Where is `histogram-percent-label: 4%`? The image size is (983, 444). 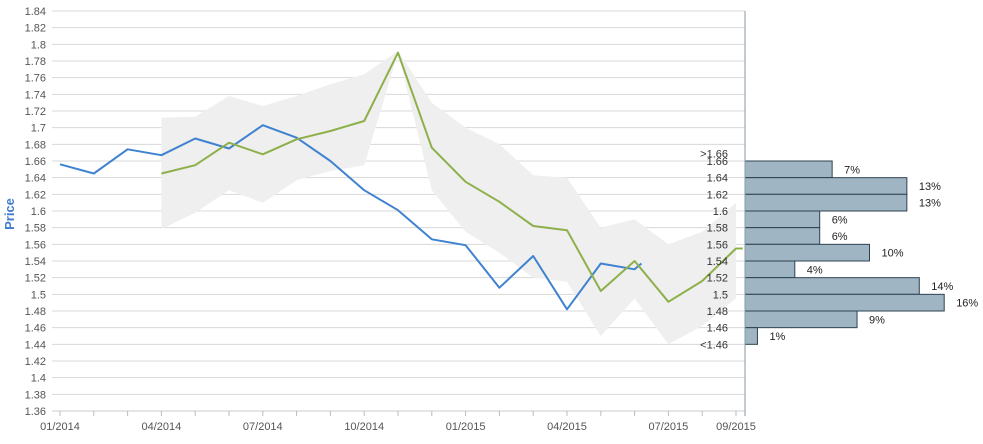 histogram-percent-label: 4% is located at coordinates (815, 270).